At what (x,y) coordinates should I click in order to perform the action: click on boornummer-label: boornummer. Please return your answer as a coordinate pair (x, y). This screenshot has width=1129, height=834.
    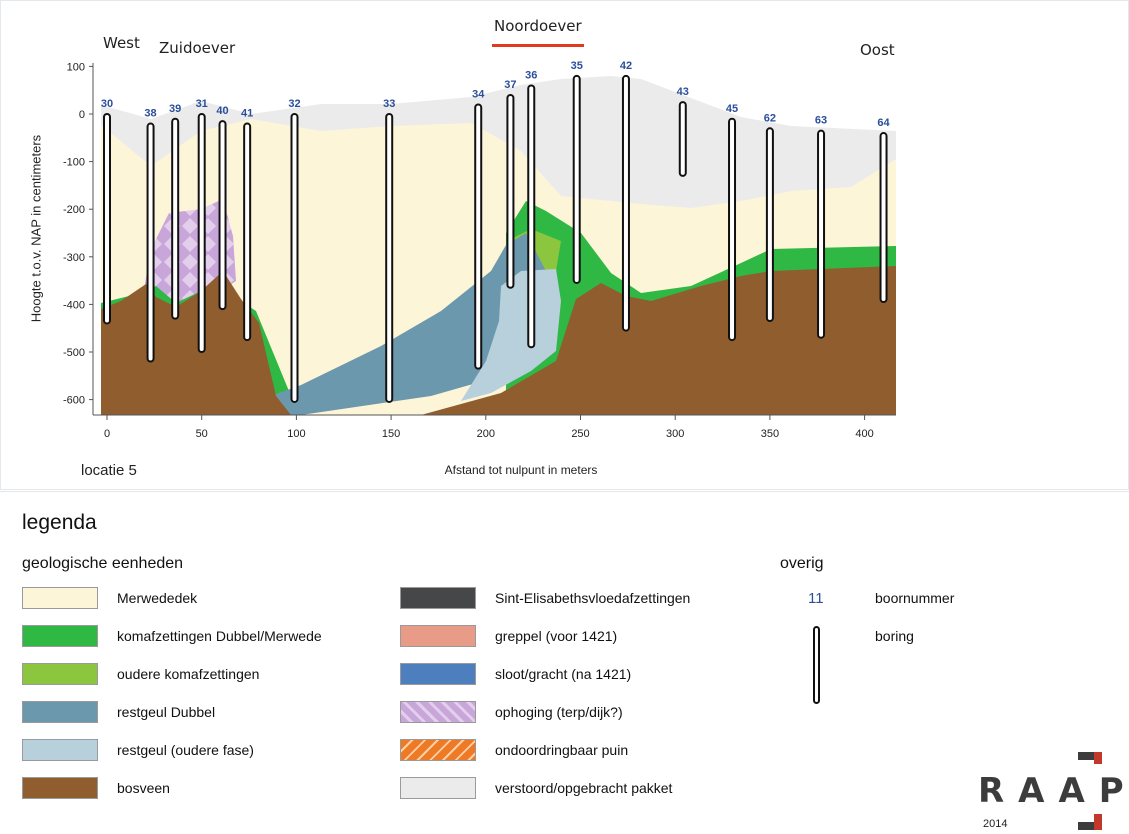
    Looking at the image, I should click on (915, 598).